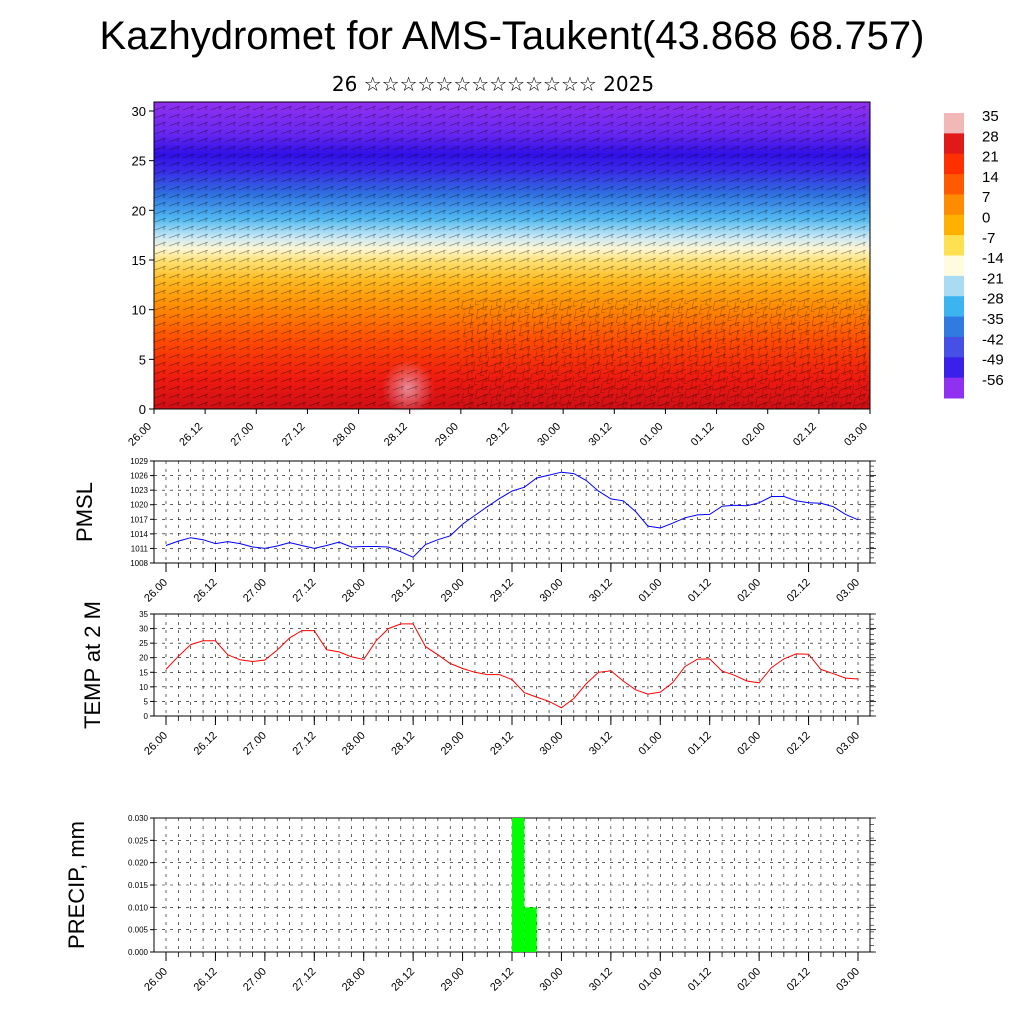  Describe the element at coordinates (993, 299) in the screenshot. I see `colorbar-label: -28` at that location.